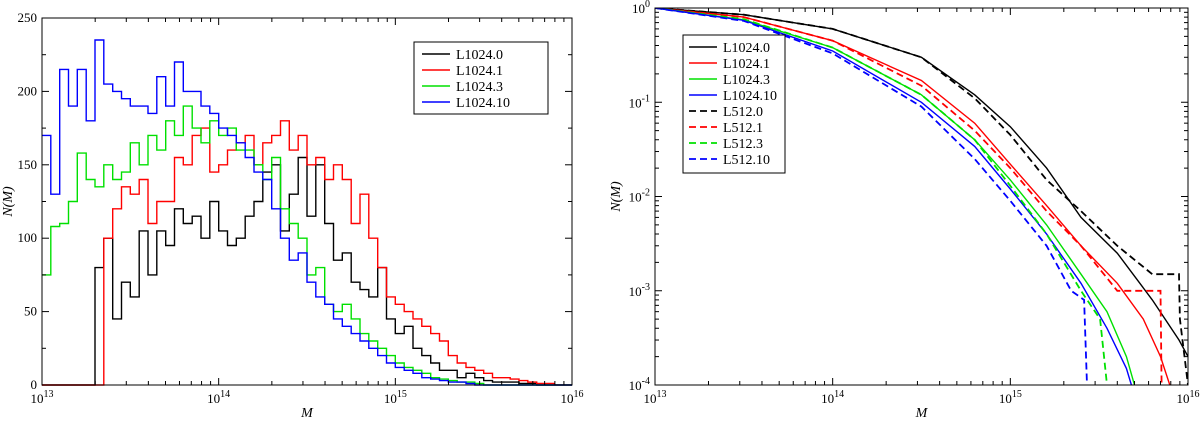 The height and width of the screenshot is (423, 1200). Describe the element at coordinates (743, 112) in the screenshot. I see `legend-label: L512.0` at that location.